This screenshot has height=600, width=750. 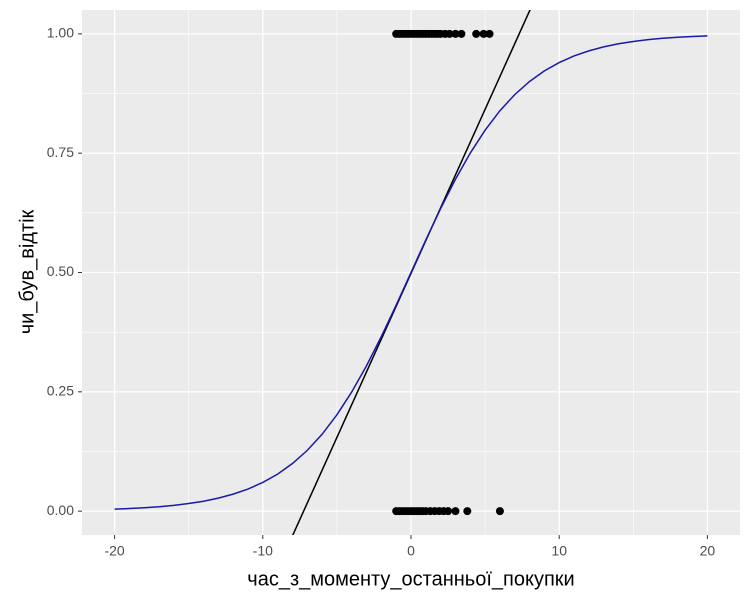 I want to click on x-tick-label: 10, so click(x=559, y=551).